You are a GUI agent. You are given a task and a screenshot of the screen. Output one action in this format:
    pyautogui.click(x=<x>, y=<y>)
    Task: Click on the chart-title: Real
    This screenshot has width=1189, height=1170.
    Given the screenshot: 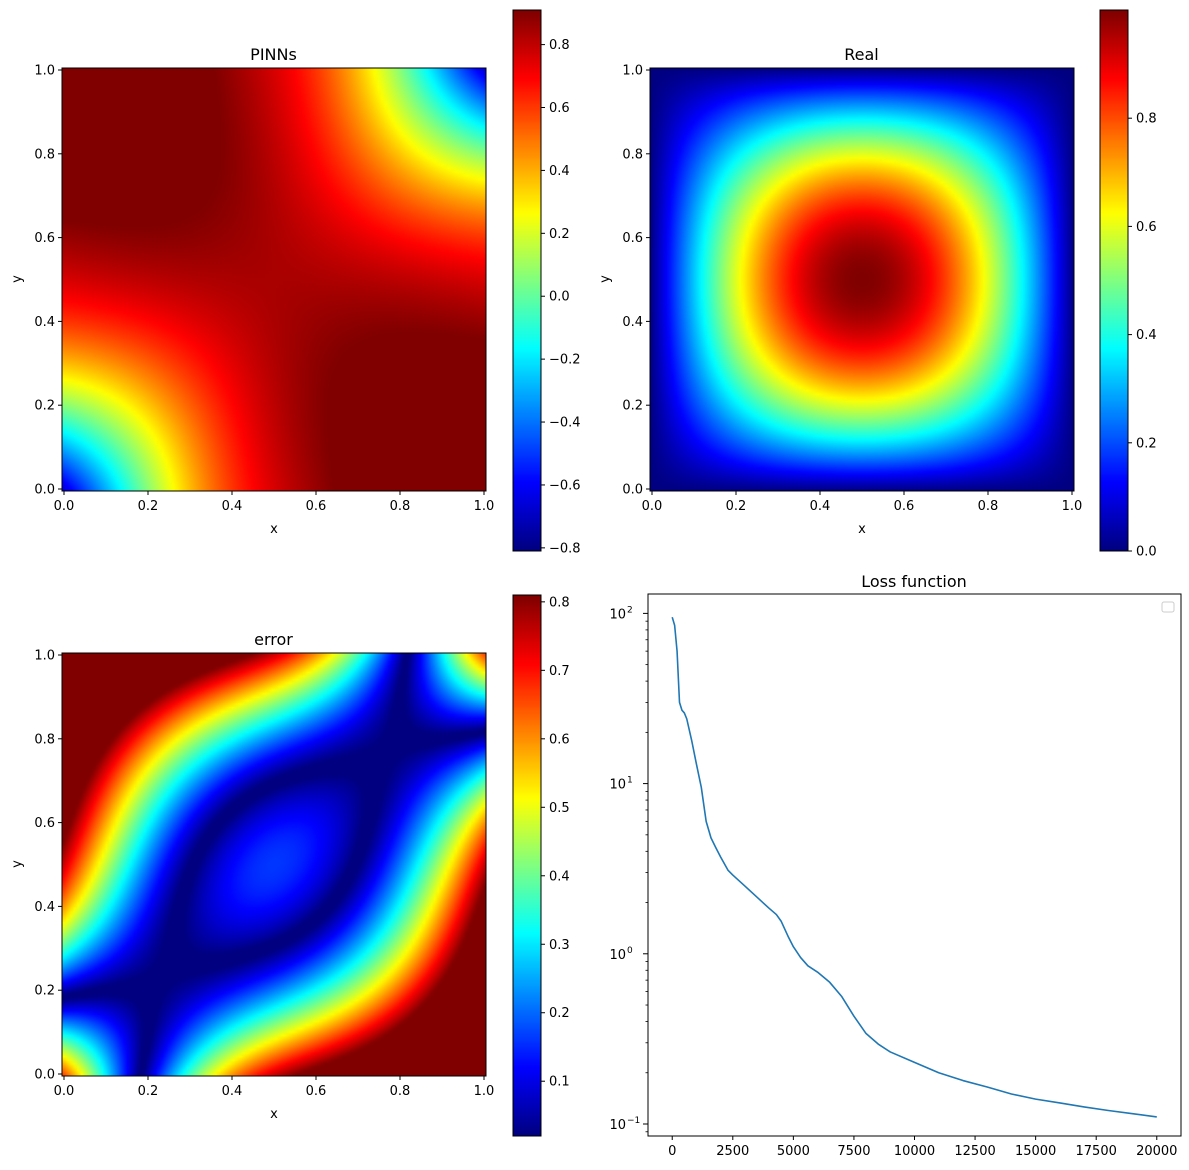 What is the action you would take?
    pyautogui.click(x=861, y=54)
    